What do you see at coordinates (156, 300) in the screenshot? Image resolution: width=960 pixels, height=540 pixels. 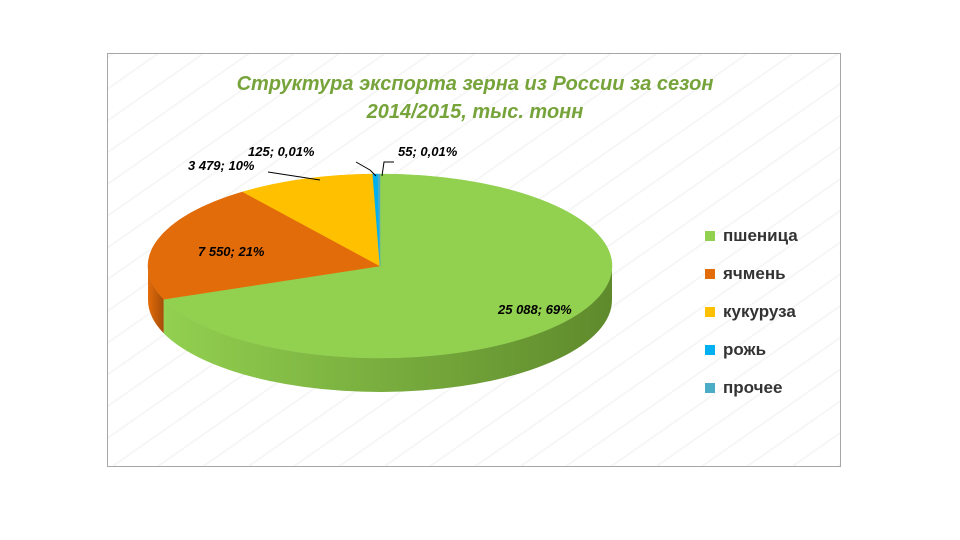 I see `pie-side-ячмень` at bounding box center [156, 300].